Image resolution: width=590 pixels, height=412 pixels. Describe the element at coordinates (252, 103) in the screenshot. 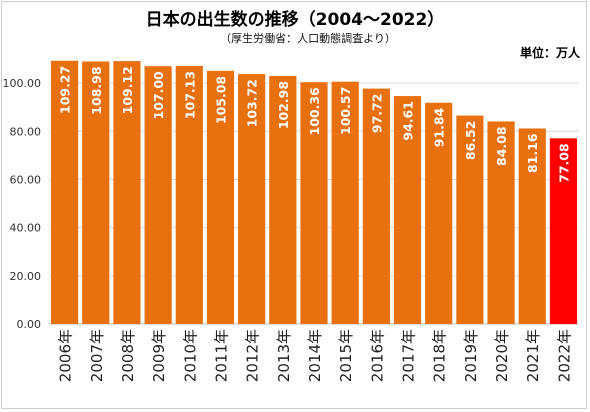

I see `bar-value-label: 103.72` at that location.